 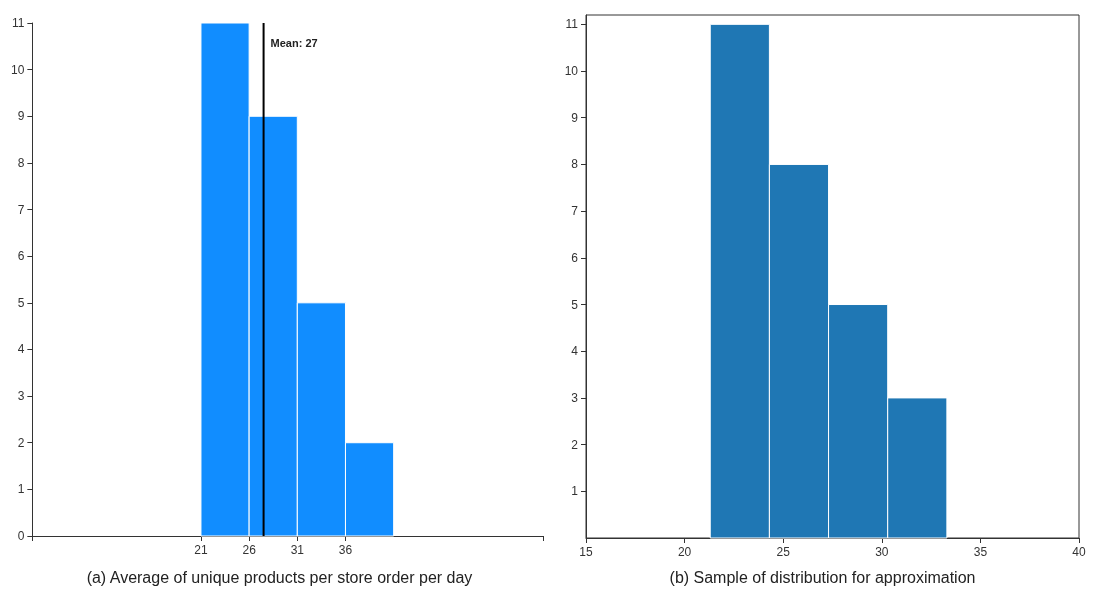 I want to click on x-tick-label: 40, so click(x=1079, y=552).